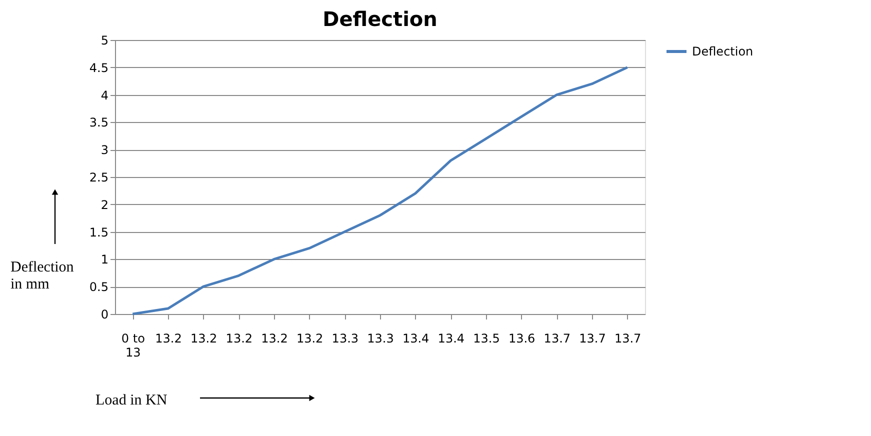 The width and height of the screenshot is (871, 436). Describe the element at coordinates (522, 339) in the screenshot. I see `x-tick-label: 13.6` at that location.